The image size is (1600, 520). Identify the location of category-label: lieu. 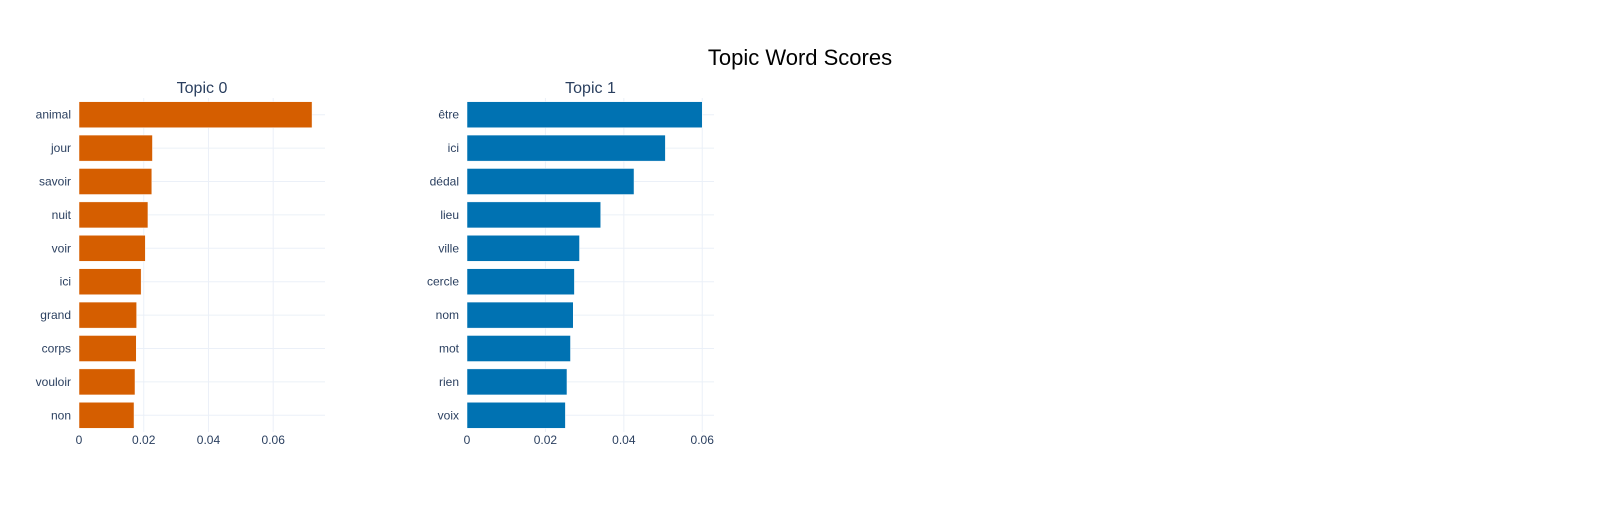
(449, 215).